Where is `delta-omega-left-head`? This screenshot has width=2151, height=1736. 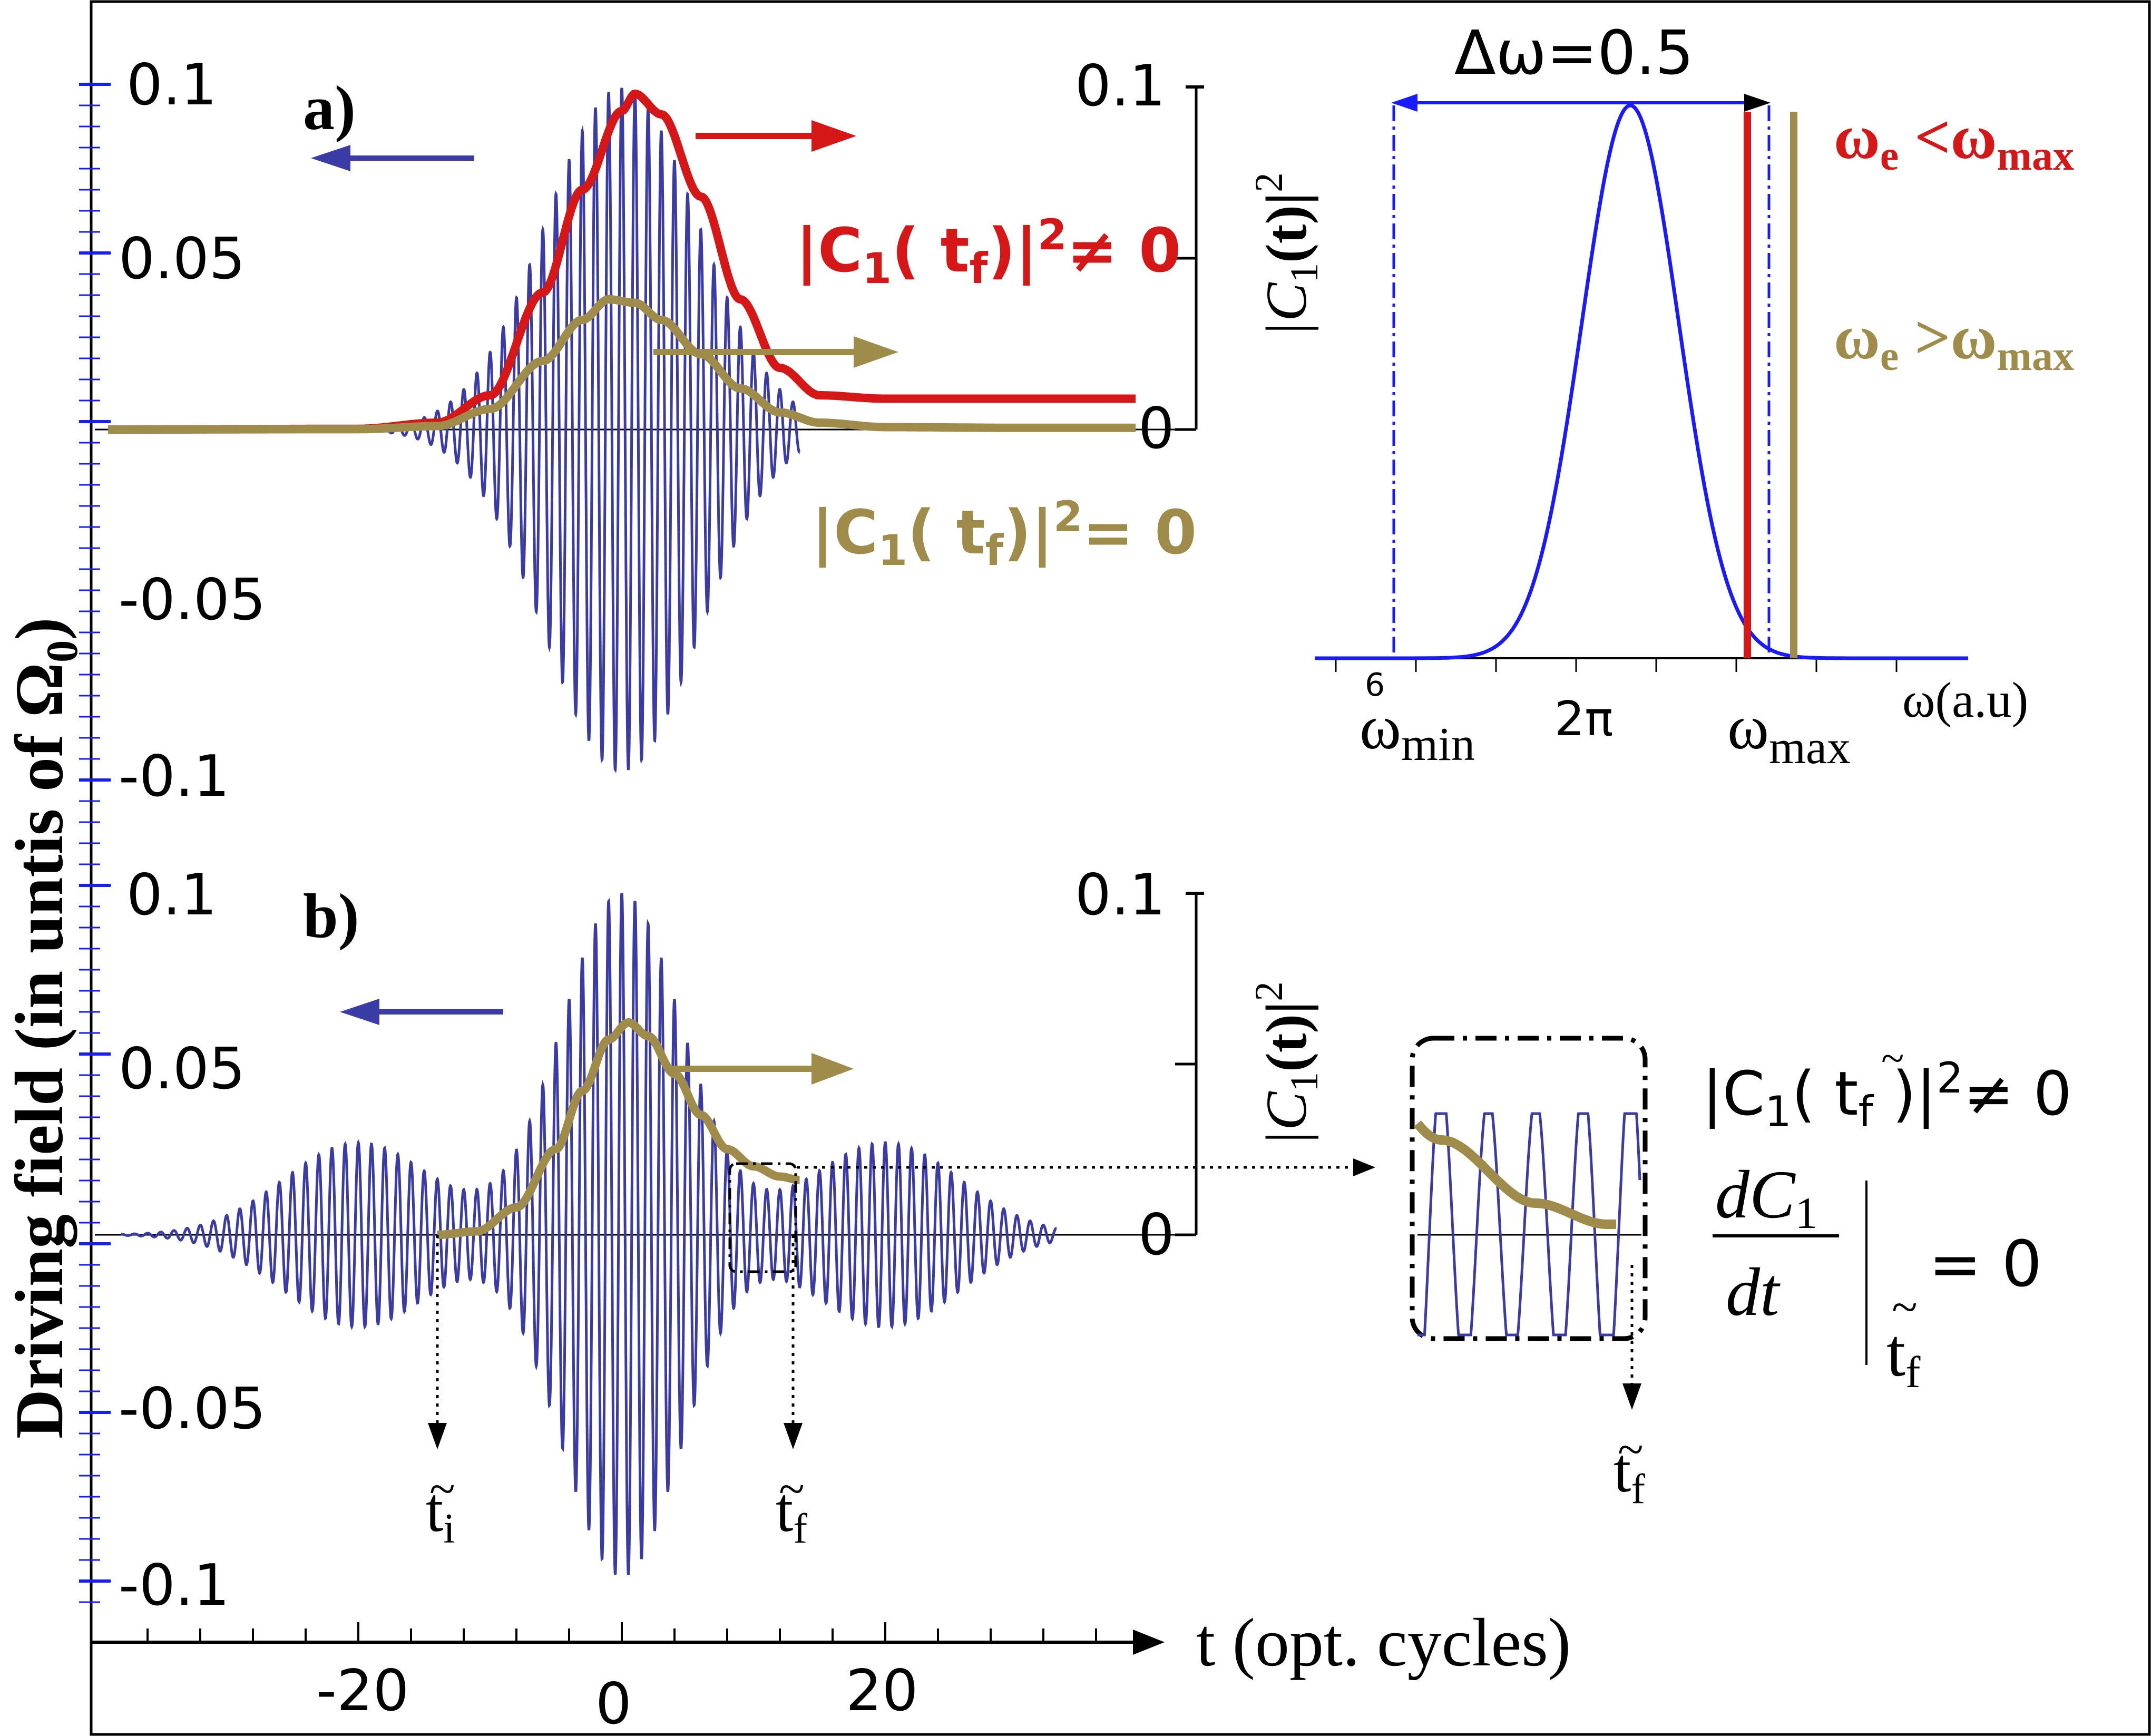 delta-omega-left-head is located at coordinates (1404, 103).